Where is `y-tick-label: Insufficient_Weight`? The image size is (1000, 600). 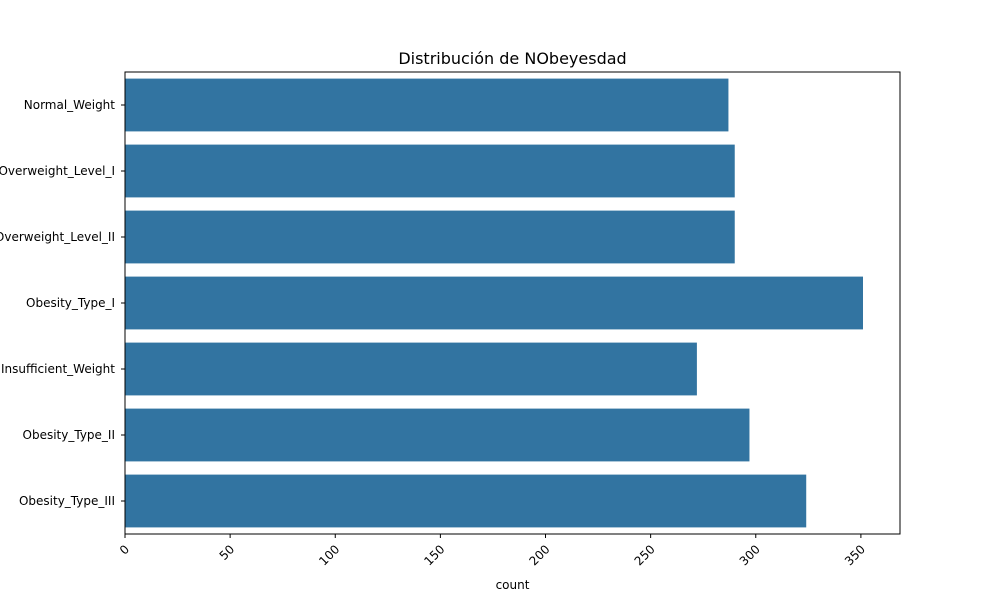 y-tick-label: Insufficient_Weight is located at coordinates (58, 369).